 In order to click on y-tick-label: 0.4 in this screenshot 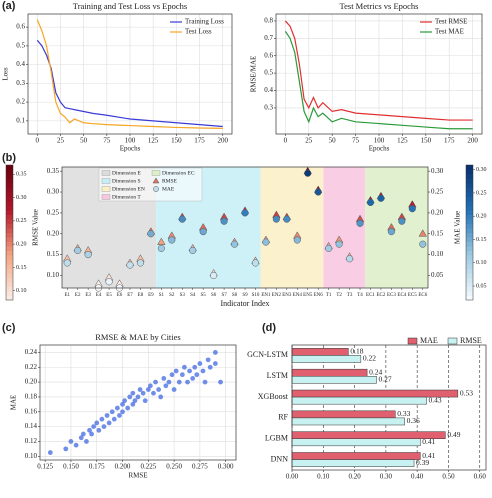, I will do `click(20, 64)`.